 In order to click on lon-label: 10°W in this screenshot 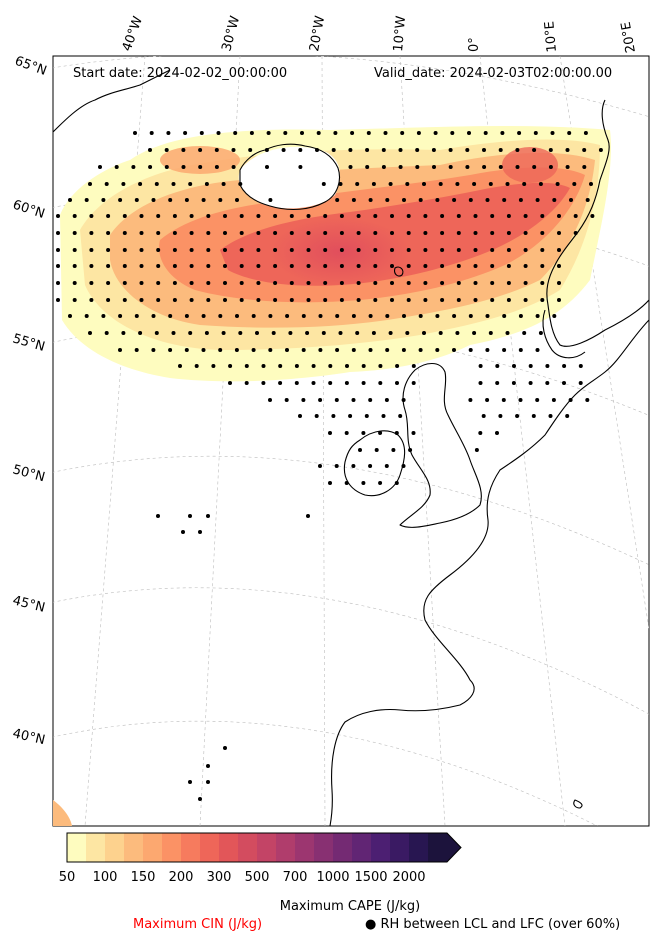, I will do `click(400, 33)`.